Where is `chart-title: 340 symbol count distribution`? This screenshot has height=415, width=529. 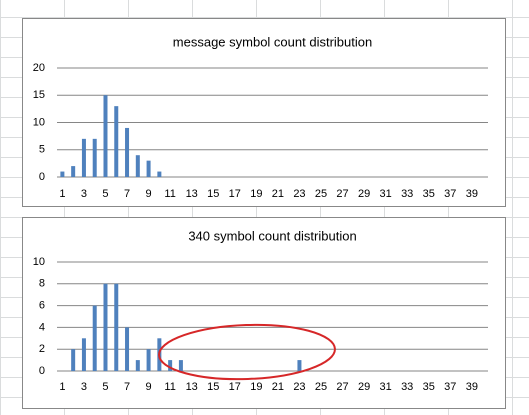 chart-title: 340 symbol count distribution is located at coordinates (272, 235).